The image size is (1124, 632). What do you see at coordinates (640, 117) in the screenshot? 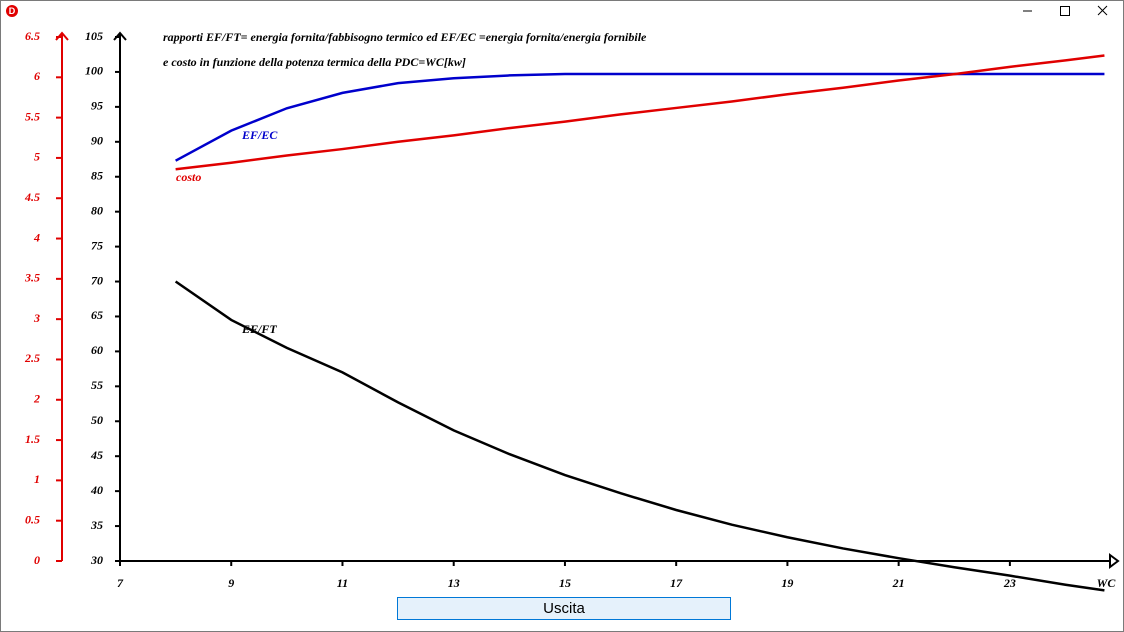
I see `series-line` at bounding box center [640, 117].